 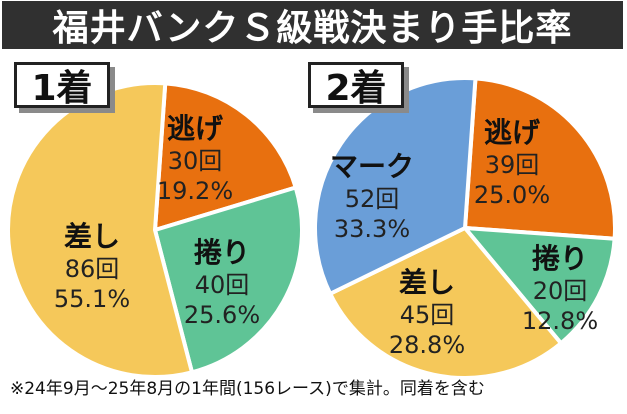 I want to click on pie-2-slice-0-name-label: 逃げ, so click(x=512, y=132).